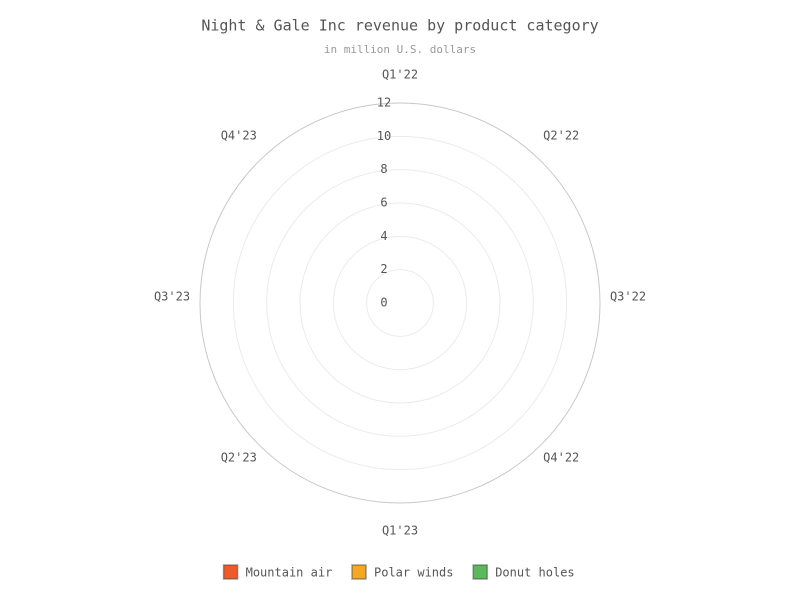 The height and width of the screenshot is (600, 800). What do you see at coordinates (172, 297) in the screenshot?
I see `category-label: Q3'23` at bounding box center [172, 297].